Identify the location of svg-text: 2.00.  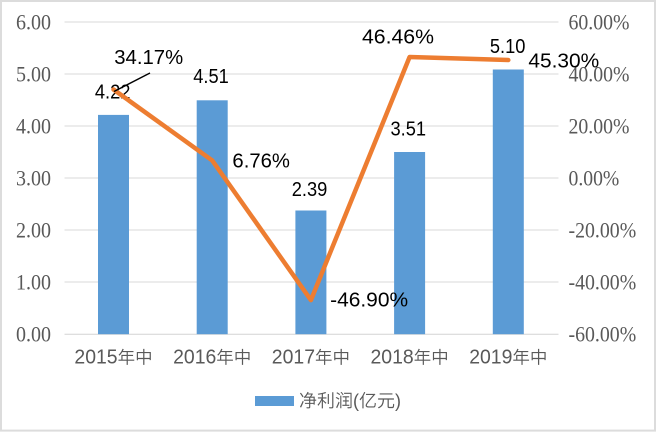
(33, 229).